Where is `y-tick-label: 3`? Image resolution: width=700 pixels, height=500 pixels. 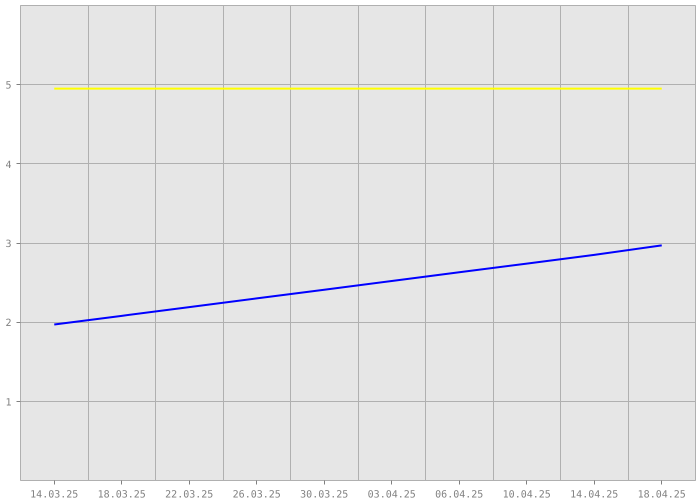 y-tick-label: 3 is located at coordinates (8, 244).